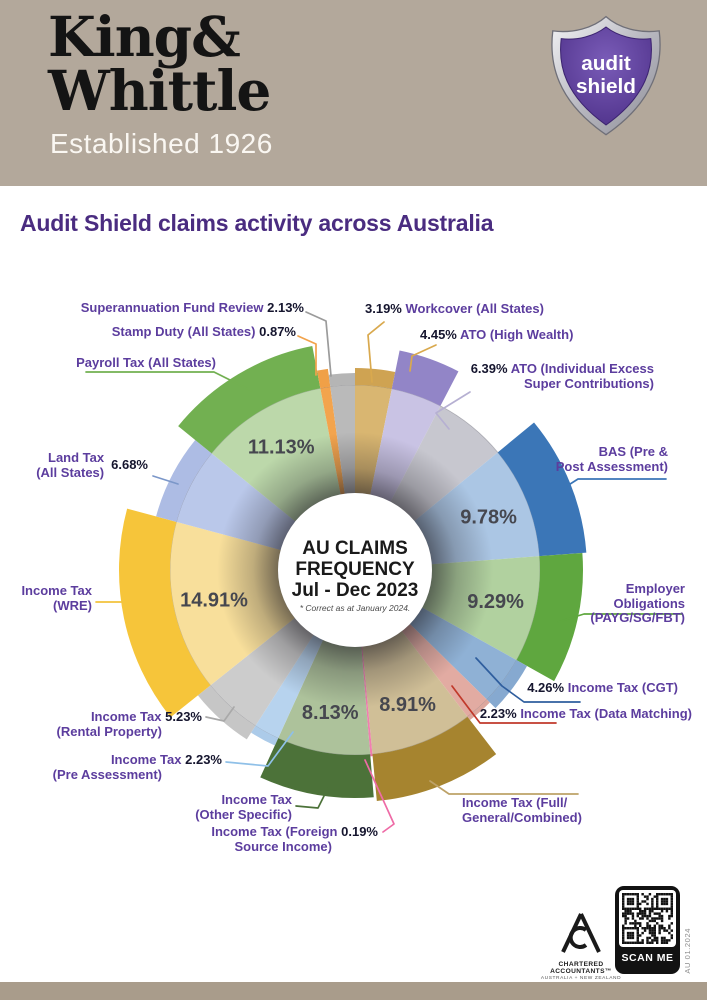 This screenshot has height=1000, width=707. Describe the element at coordinates (542, 489) in the screenshot. I see `segment-outer-bas` at that location.